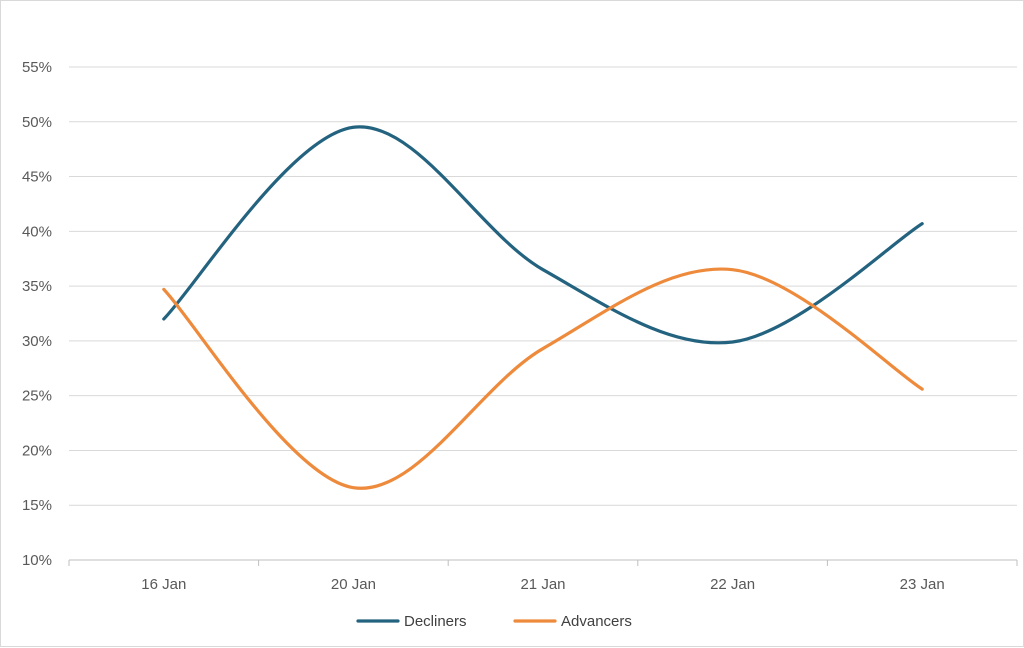  What do you see at coordinates (37, 450) in the screenshot?
I see `y-tick-label: 20%` at bounding box center [37, 450].